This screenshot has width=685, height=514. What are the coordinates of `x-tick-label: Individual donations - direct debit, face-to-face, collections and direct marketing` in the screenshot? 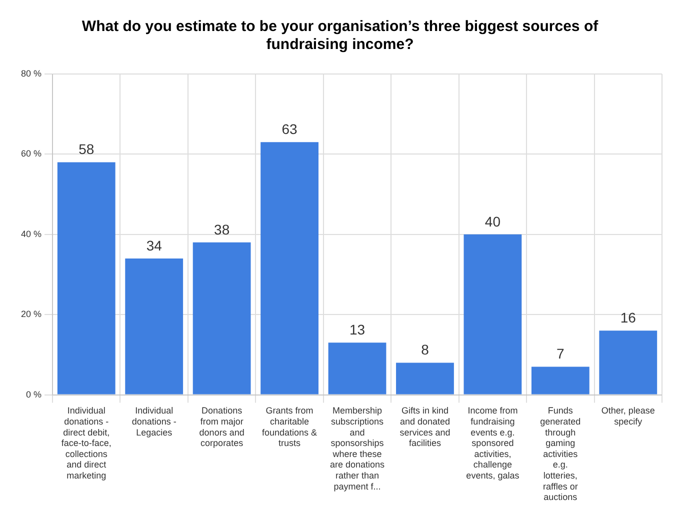 It's located at (86, 443).